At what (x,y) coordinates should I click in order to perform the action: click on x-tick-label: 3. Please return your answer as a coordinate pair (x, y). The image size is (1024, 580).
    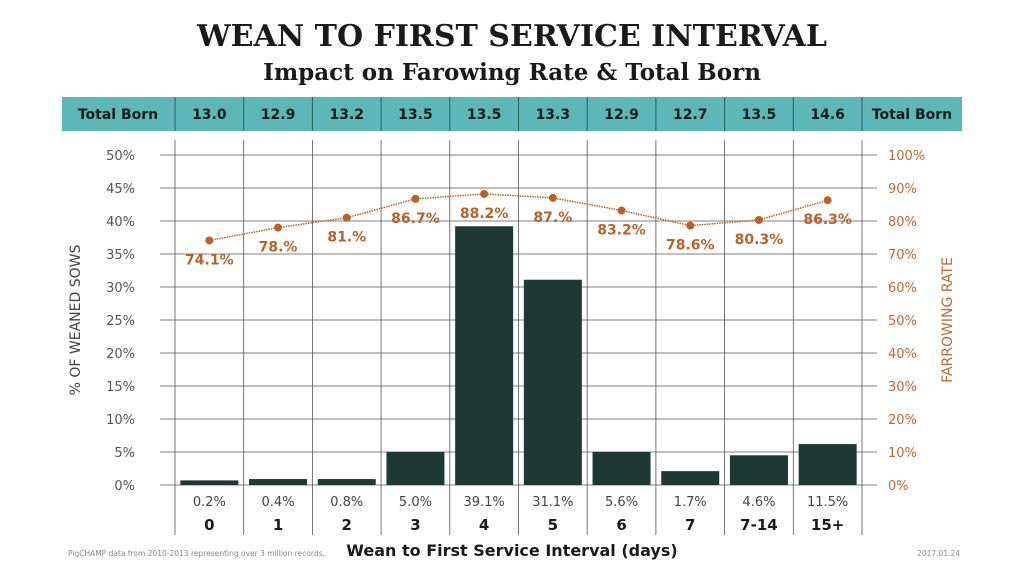
    Looking at the image, I should click on (415, 525).